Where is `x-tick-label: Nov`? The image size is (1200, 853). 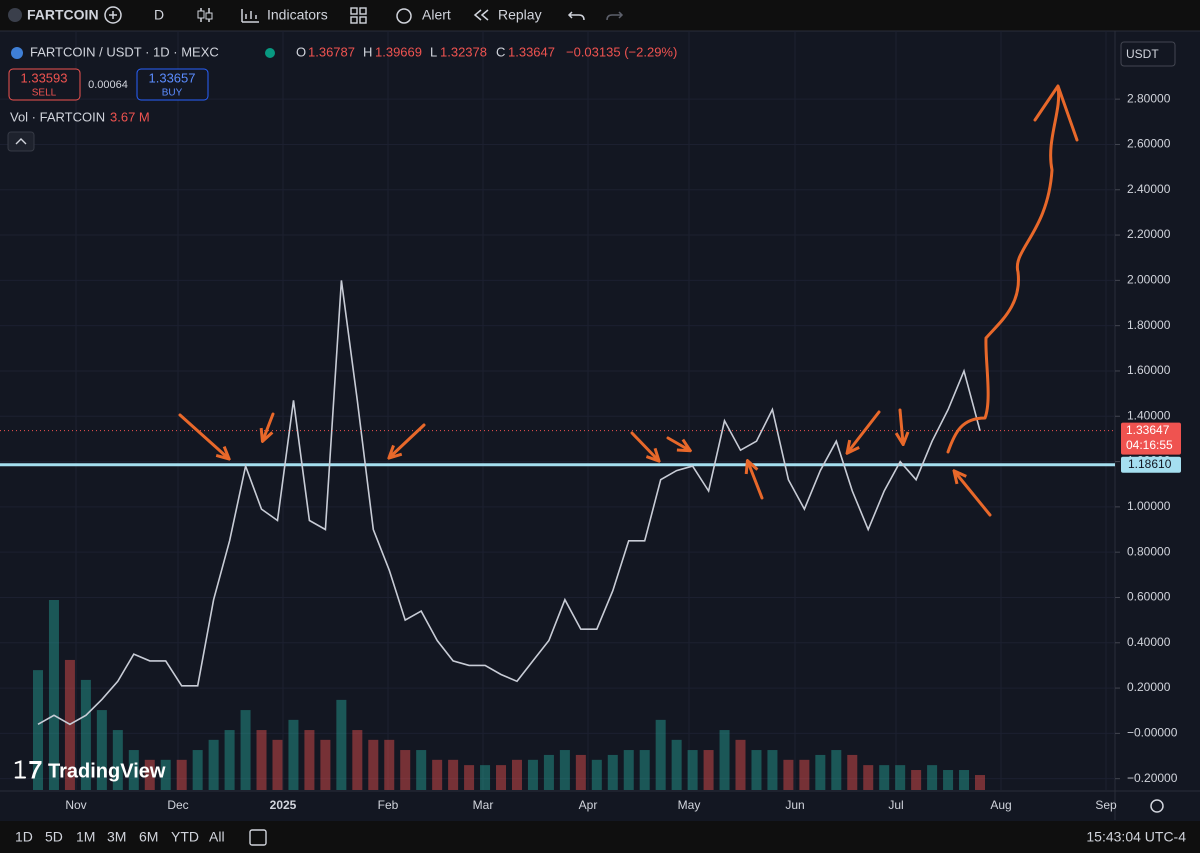
x-tick-label: Nov is located at coordinates (75, 805).